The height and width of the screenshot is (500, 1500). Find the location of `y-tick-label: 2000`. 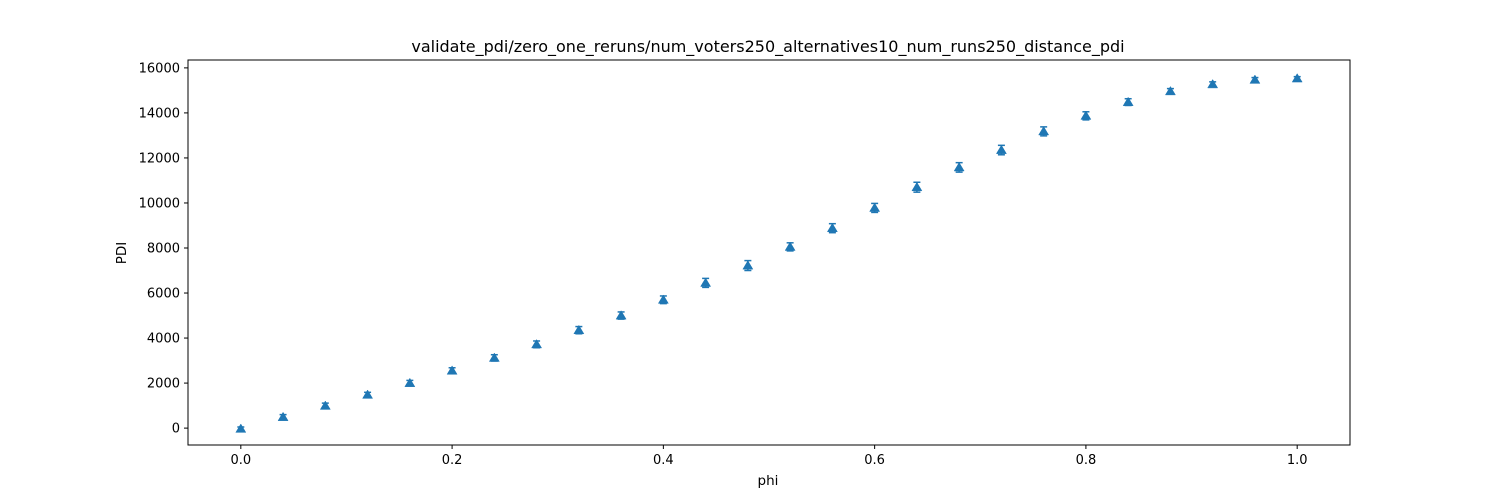

y-tick-label: 2000 is located at coordinates (163, 384).